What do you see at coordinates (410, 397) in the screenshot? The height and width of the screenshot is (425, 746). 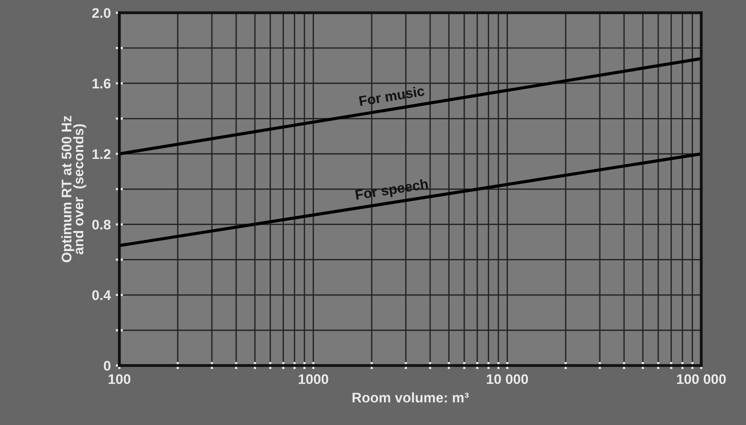 I see `x-axis-title: Room volume: m³` at bounding box center [410, 397].